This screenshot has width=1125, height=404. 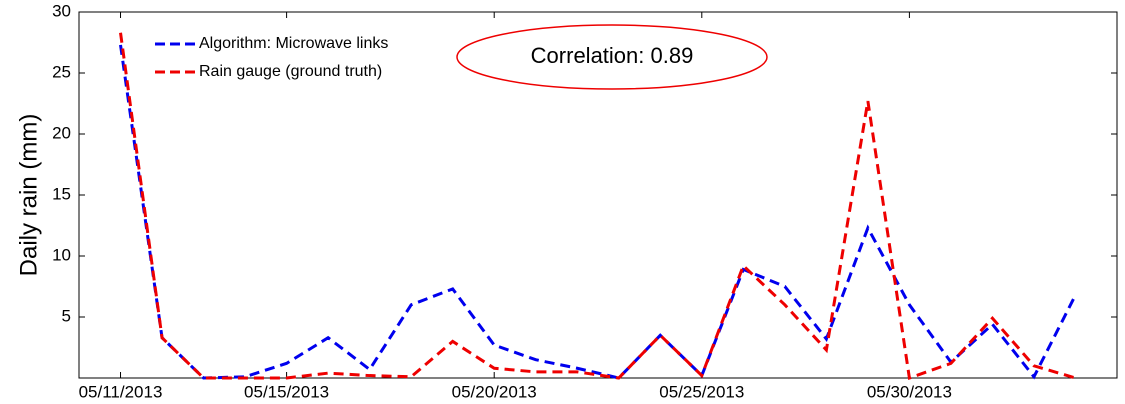 I want to click on x-tick-label: 05/25/2013, so click(x=701, y=391).